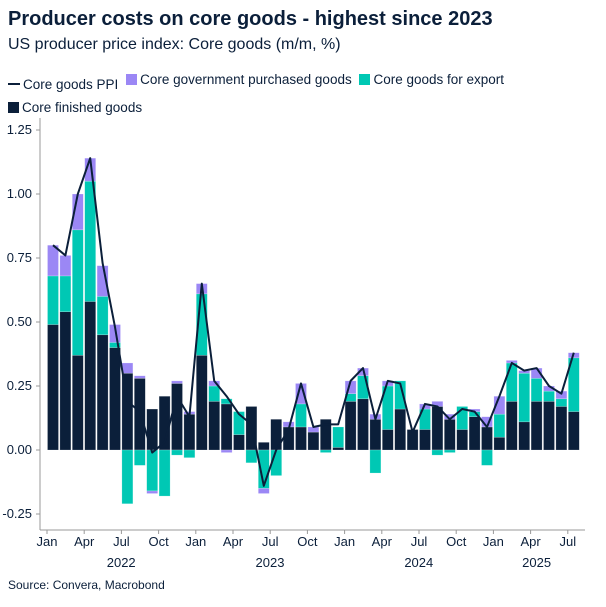  What do you see at coordinates (19, 449) in the screenshot?
I see `y-tick-label: 0.00` at bounding box center [19, 449].